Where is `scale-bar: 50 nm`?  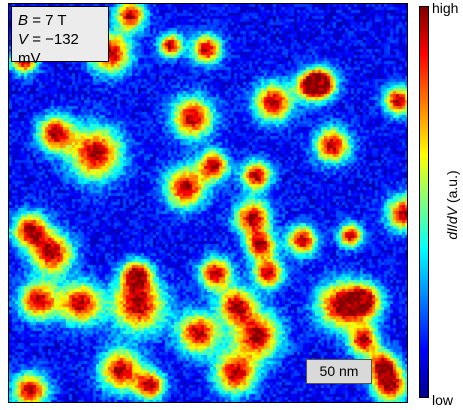 scale-bar: 50 nm is located at coordinates (339, 371).